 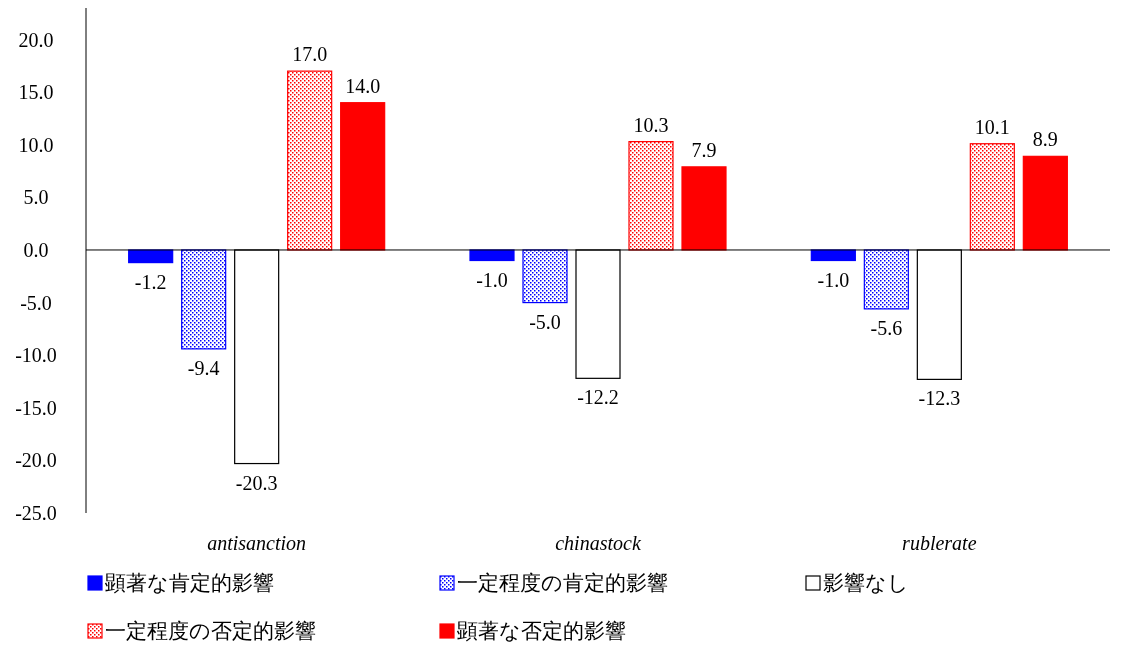 What do you see at coordinates (541, 631) in the screenshot?
I see `legend-label: 顕著な否定的影響` at bounding box center [541, 631].